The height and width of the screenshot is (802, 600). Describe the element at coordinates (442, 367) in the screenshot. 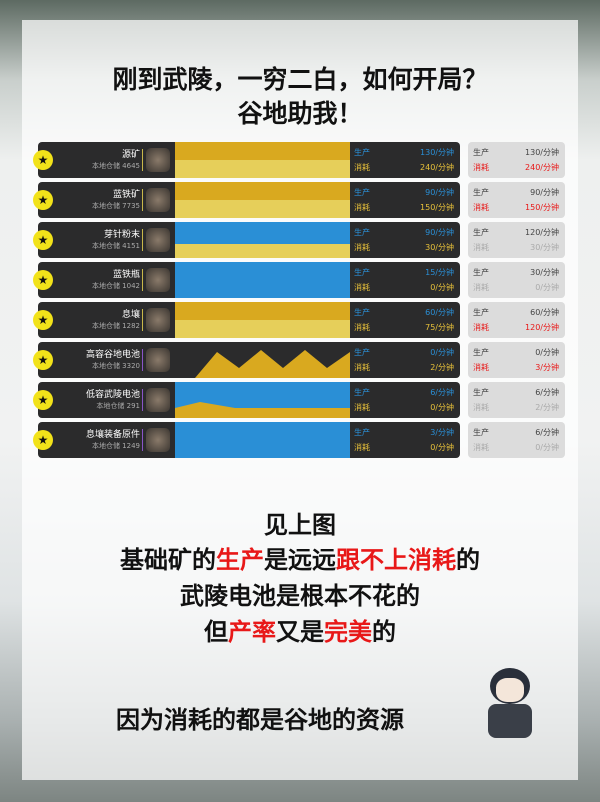

I see `consume-rate: 2/分钟` at that location.